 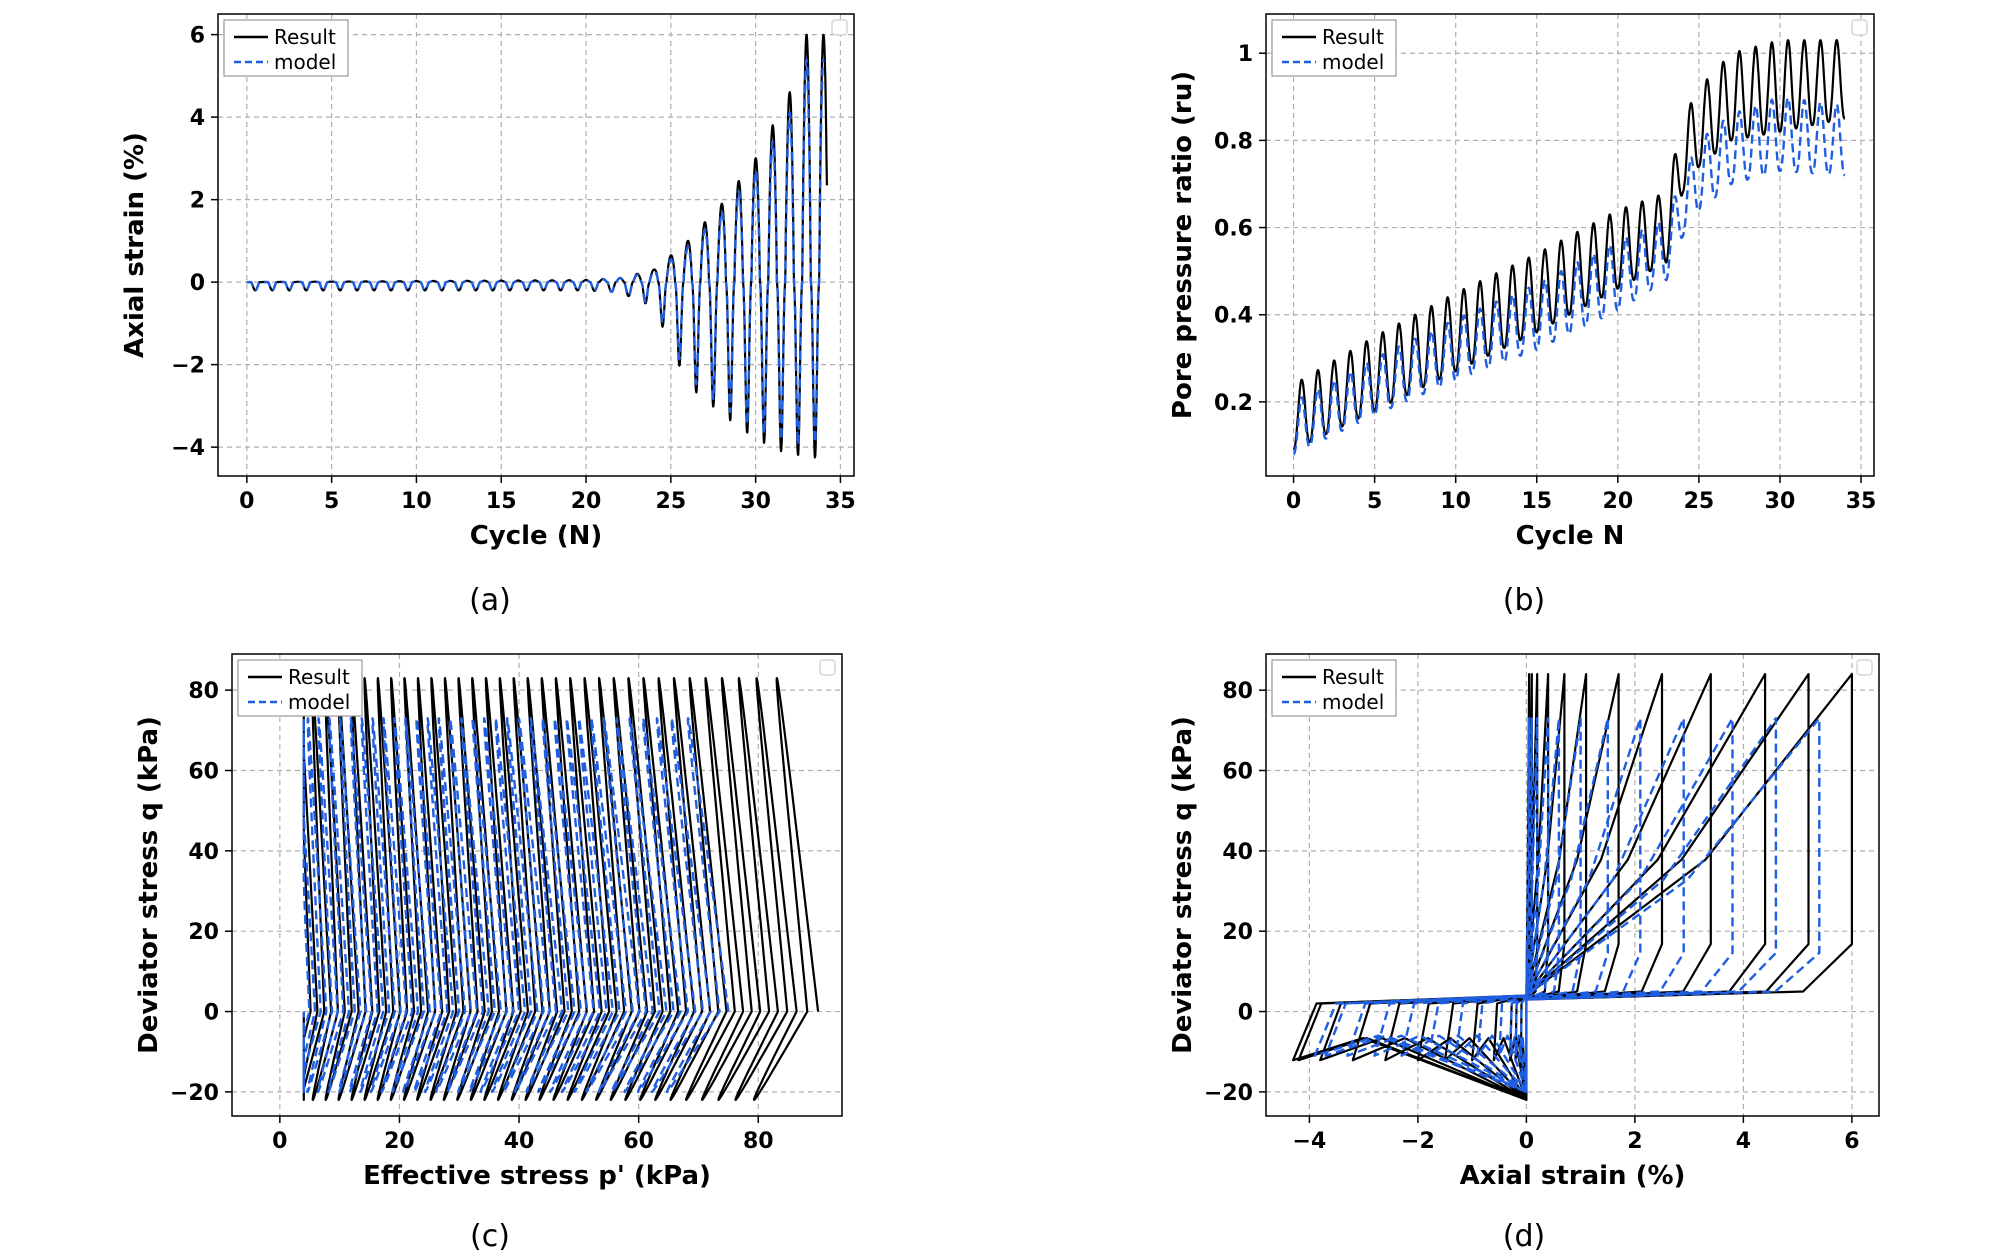 I want to click on x-tick-label: −2, so click(x=1418, y=1141).